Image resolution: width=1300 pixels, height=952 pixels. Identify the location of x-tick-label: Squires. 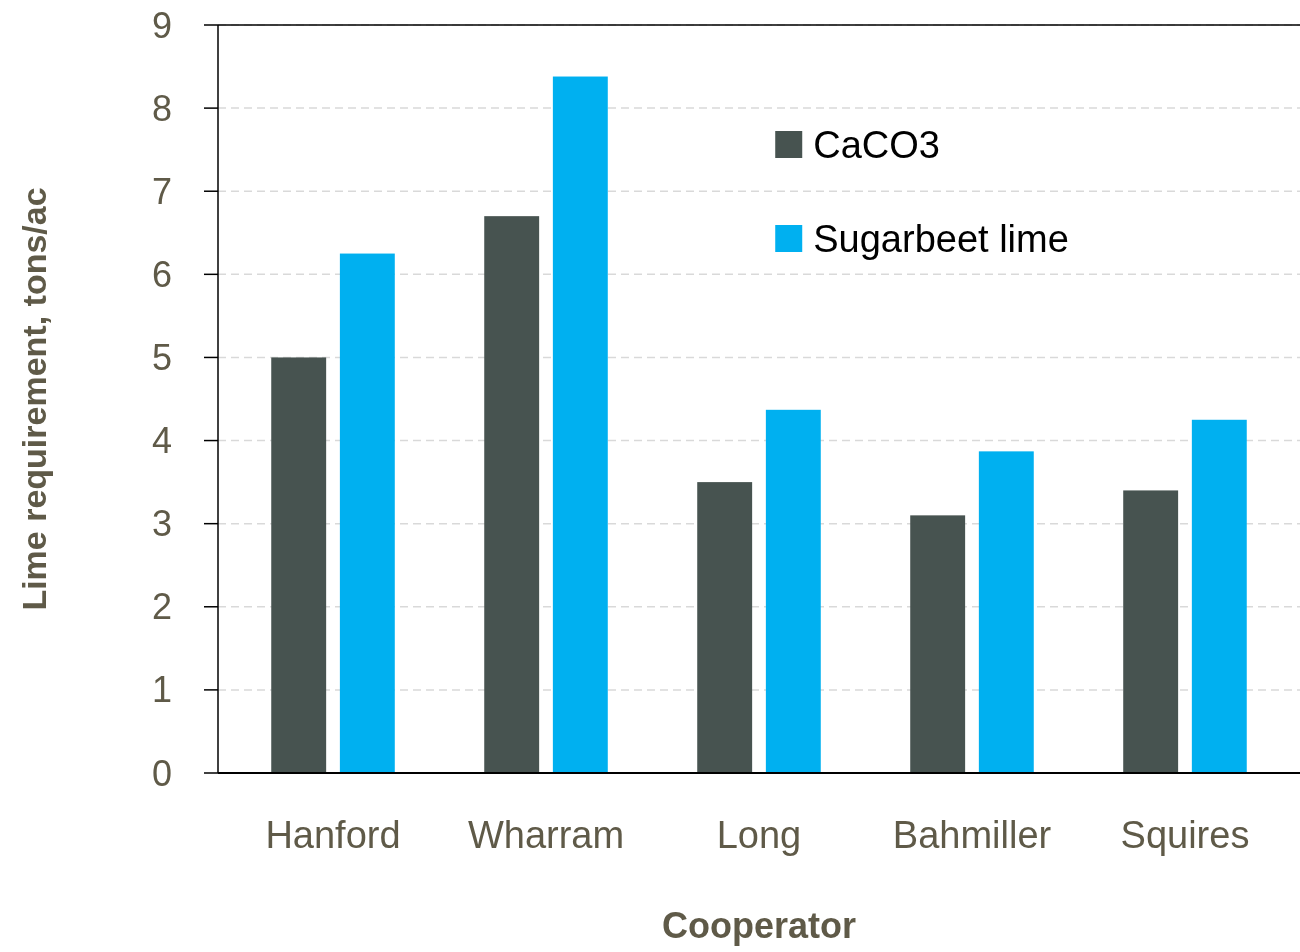
(1185, 835).